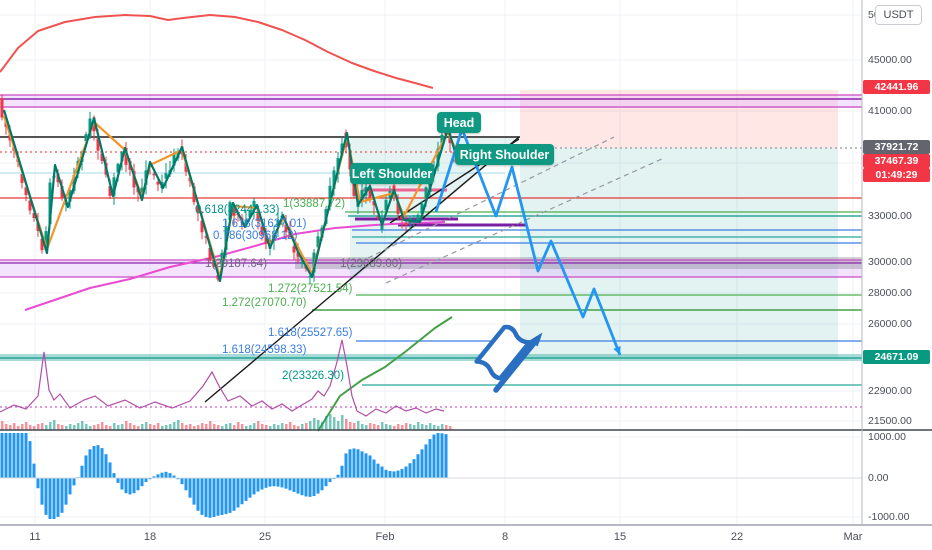 This screenshot has width=932, height=550. I want to click on fib-level-label: 0.786(30968.12), so click(255, 236).